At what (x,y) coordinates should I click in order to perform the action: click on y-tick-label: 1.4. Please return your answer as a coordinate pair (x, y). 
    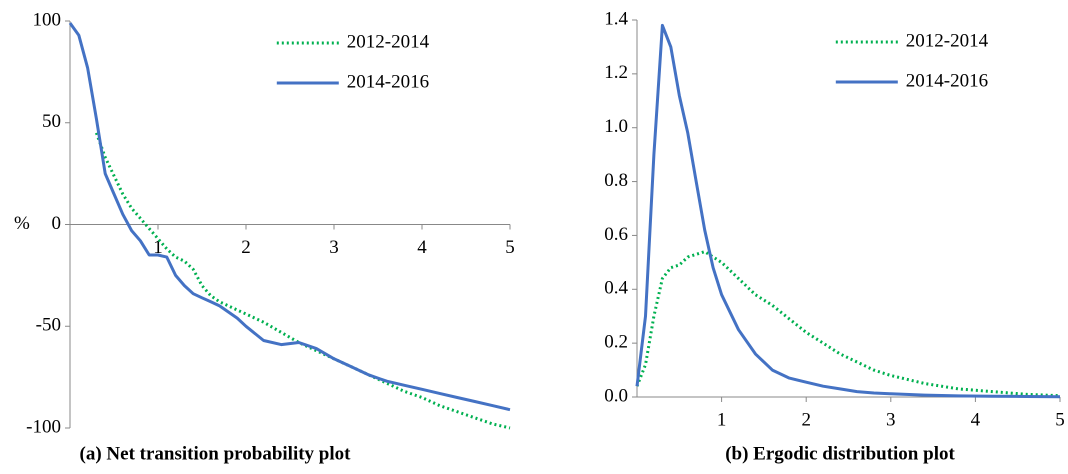
    Looking at the image, I should click on (616, 18).